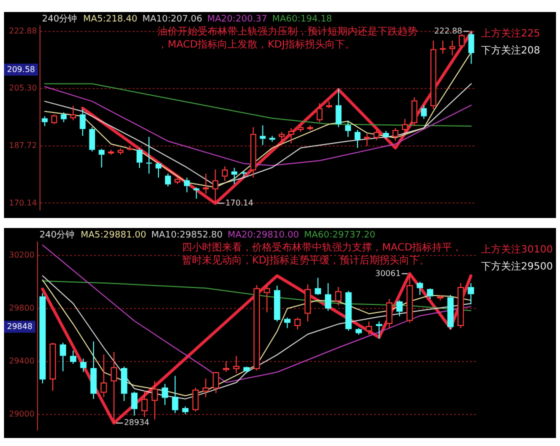 The width and height of the screenshot is (560, 446). I want to click on text: 29848, so click(19, 326).